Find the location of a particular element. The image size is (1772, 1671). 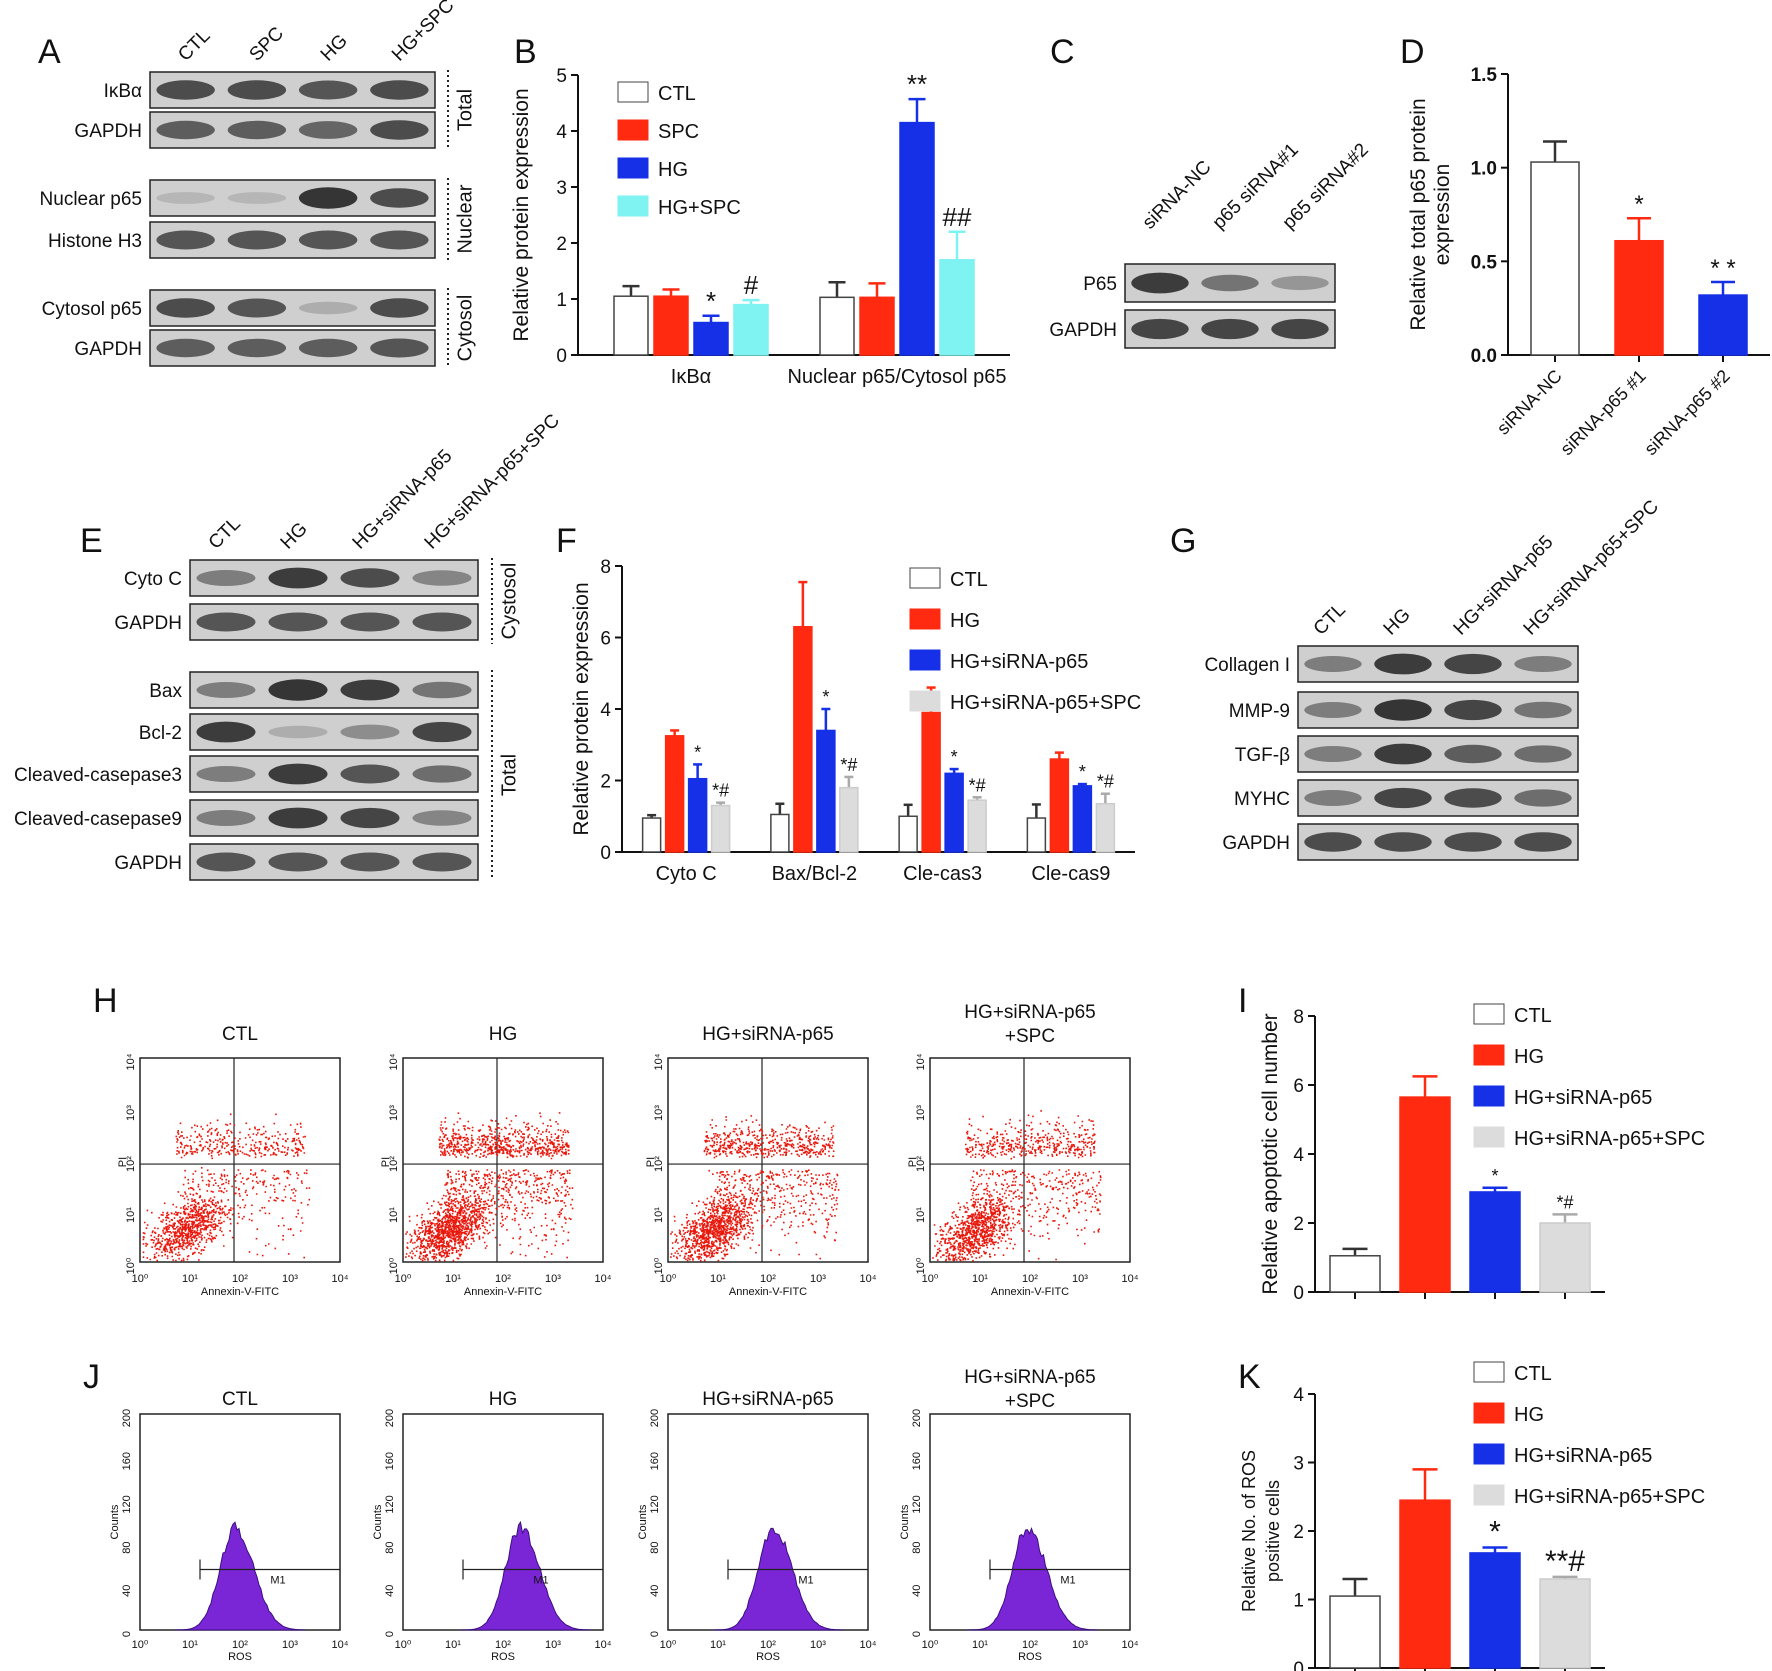

histogram-fill is located at coordinates (1032, 1579).